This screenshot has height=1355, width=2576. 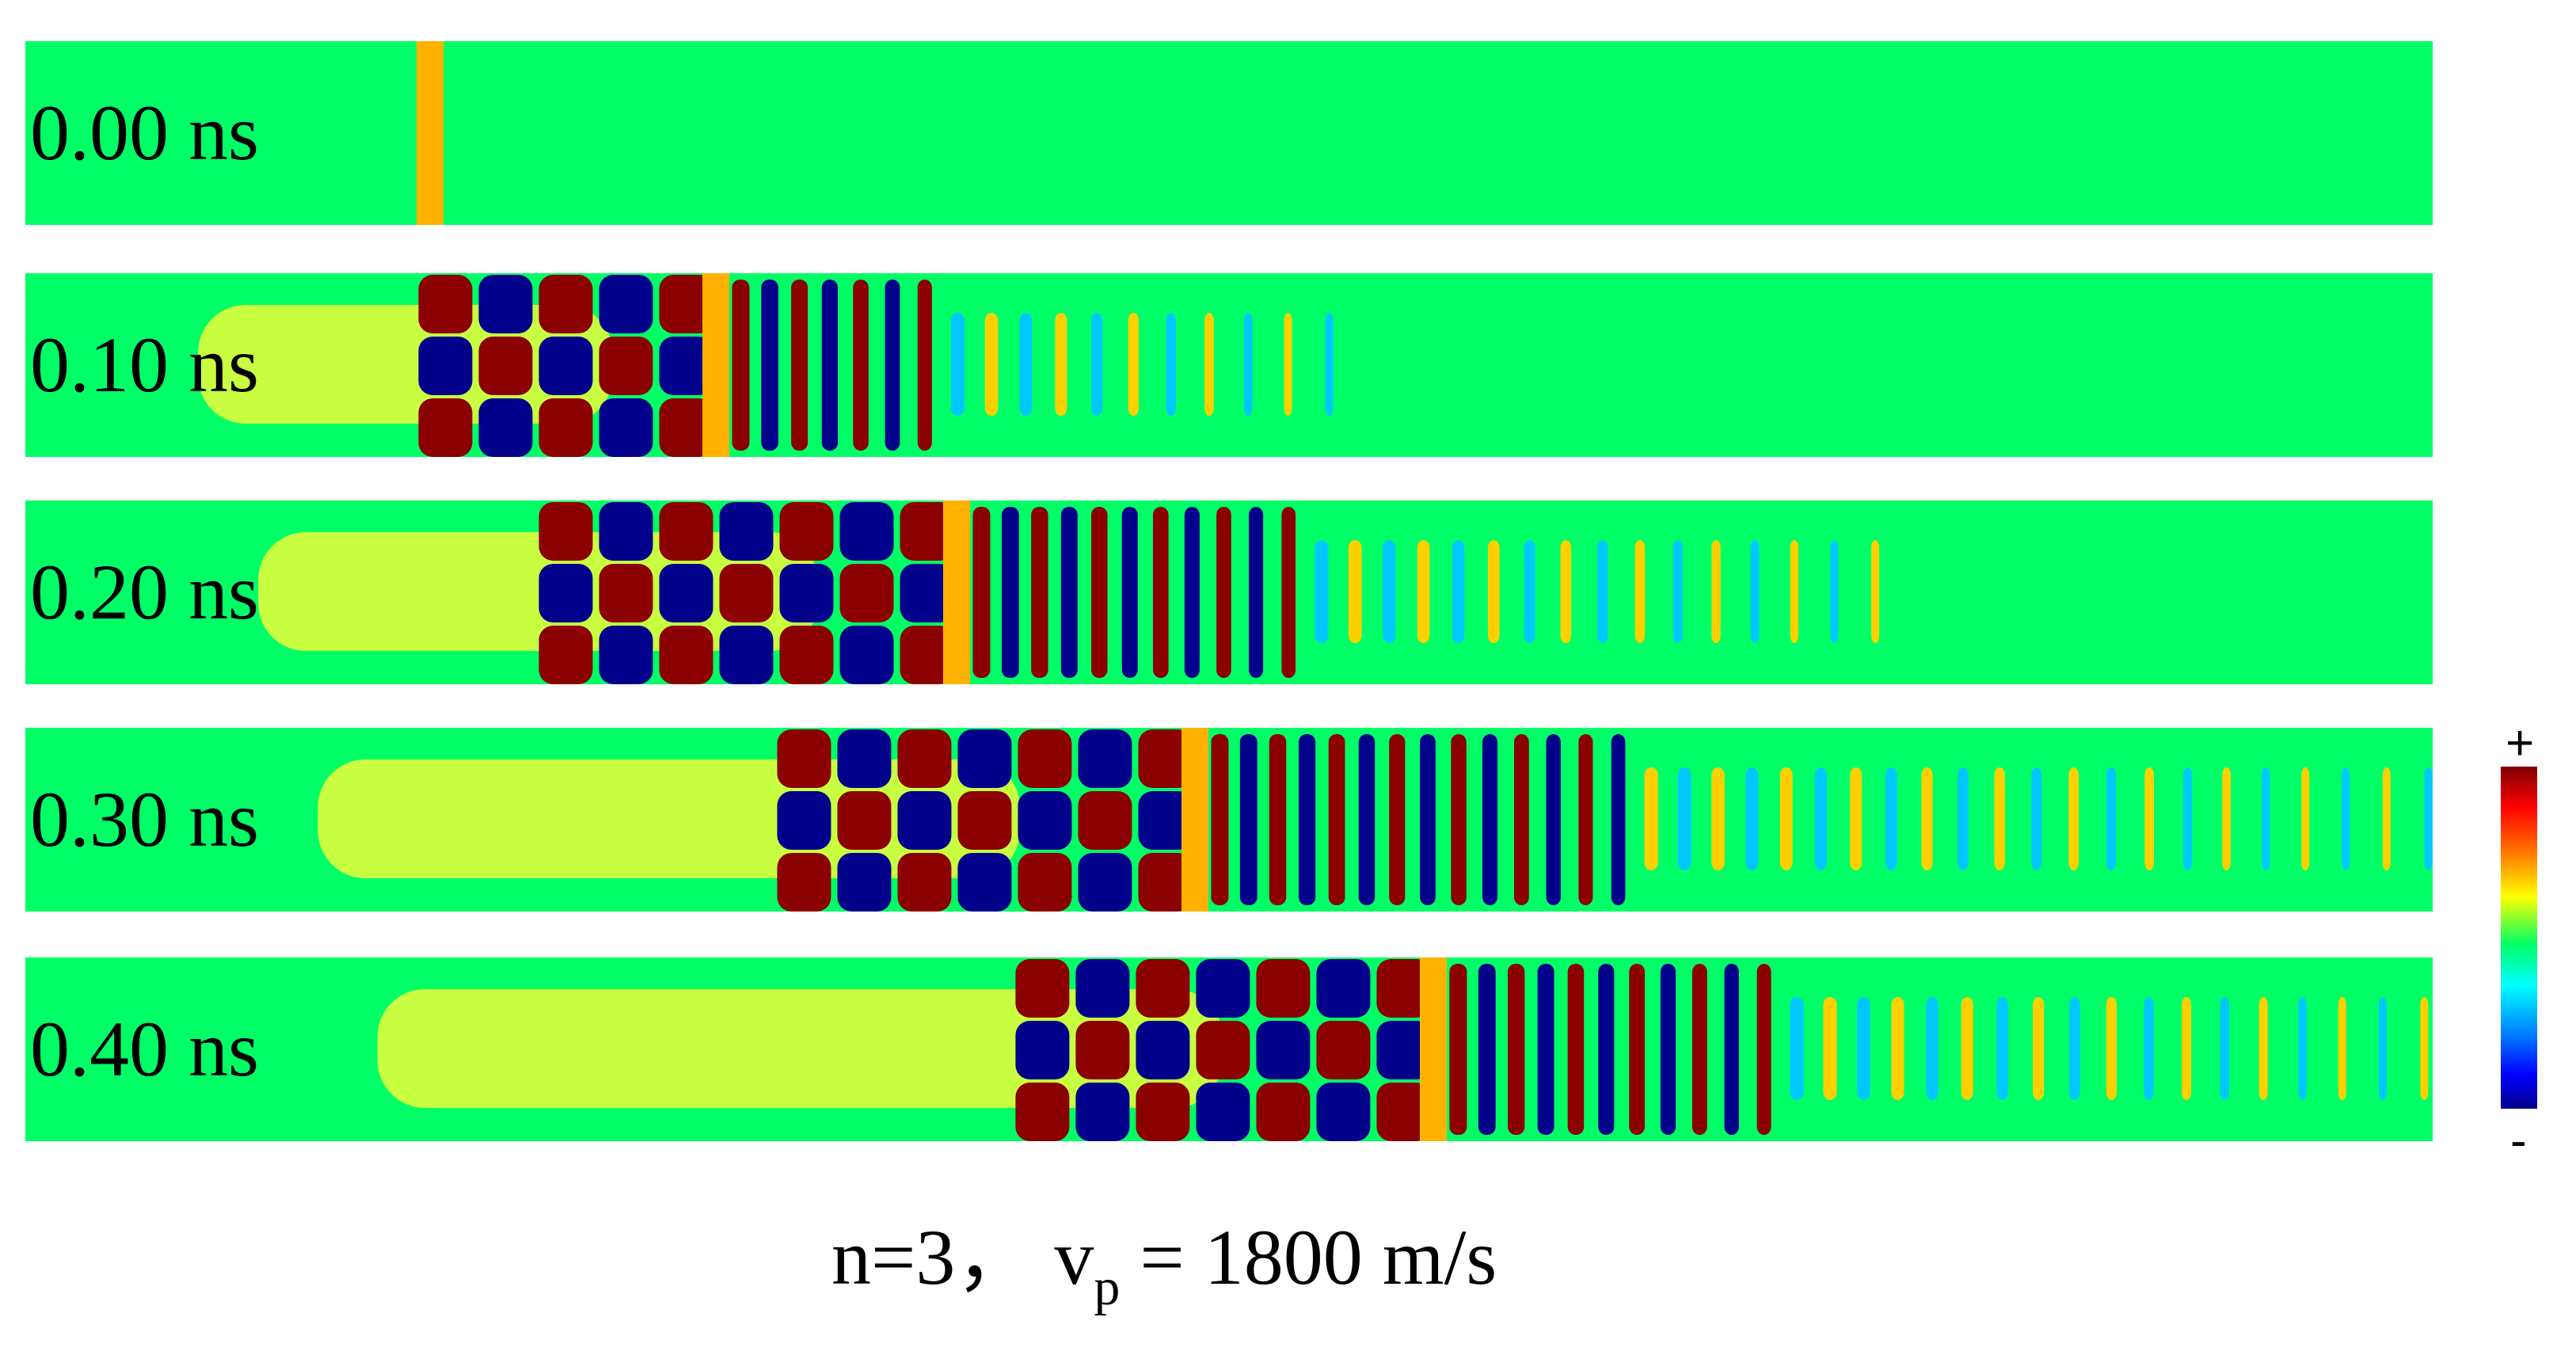 What do you see at coordinates (144, 133) in the screenshot?
I see `time-label-0: 0.00 ns` at bounding box center [144, 133].